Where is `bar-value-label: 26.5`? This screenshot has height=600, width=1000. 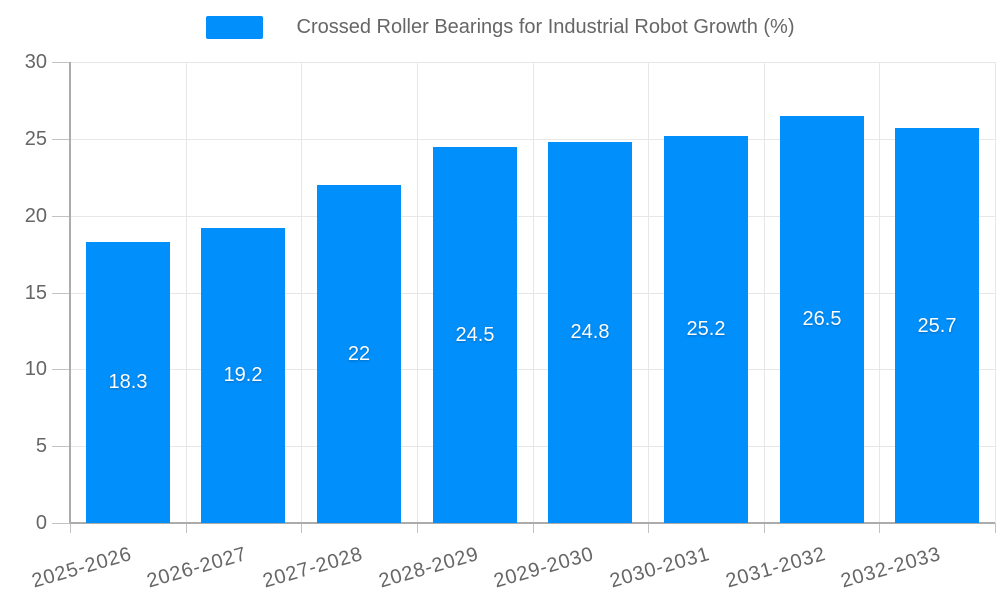 bar-value-label: 26.5 is located at coordinates (822, 319).